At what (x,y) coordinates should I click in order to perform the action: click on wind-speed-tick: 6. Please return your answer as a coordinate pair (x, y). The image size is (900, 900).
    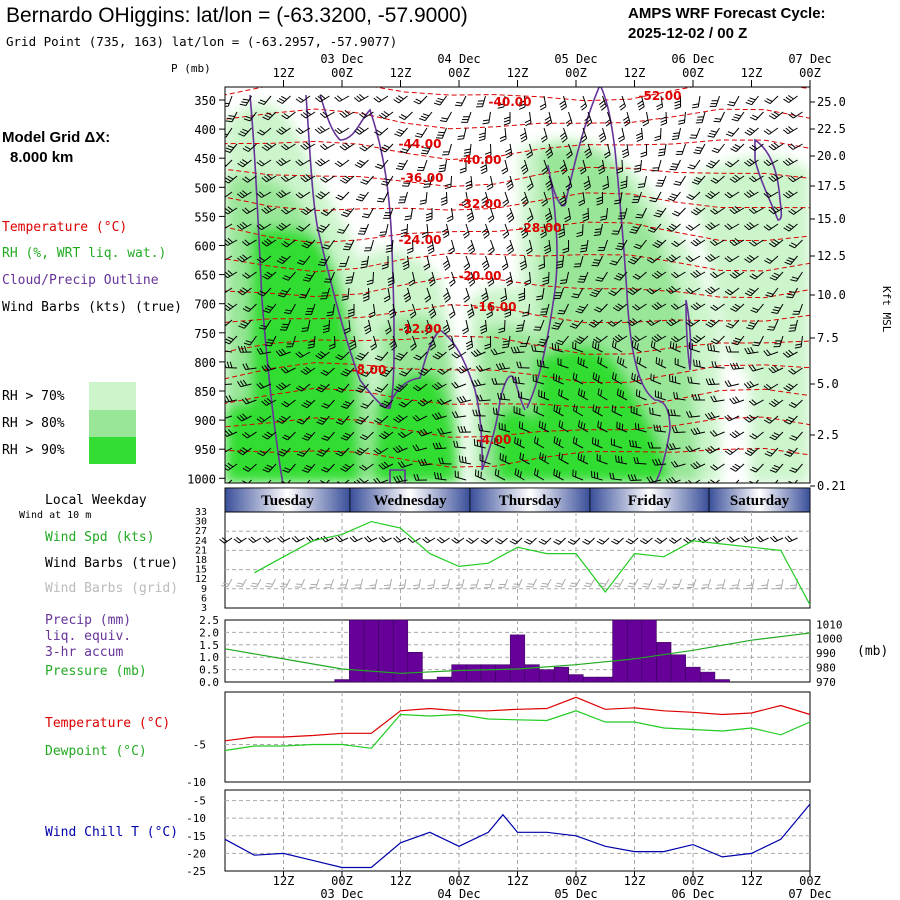
    Looking at the image, I should click on (204, 598).